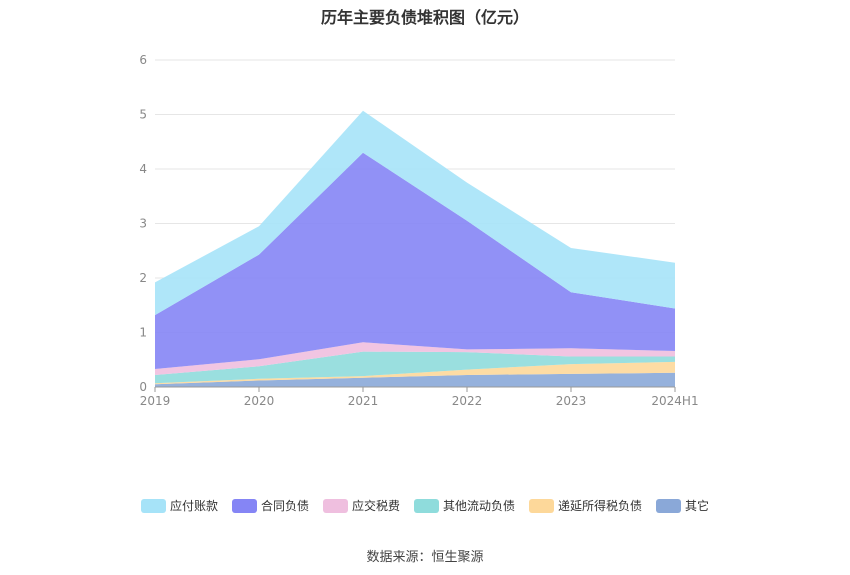  I want to click on y-tick-label: 1, so click(143, 333).